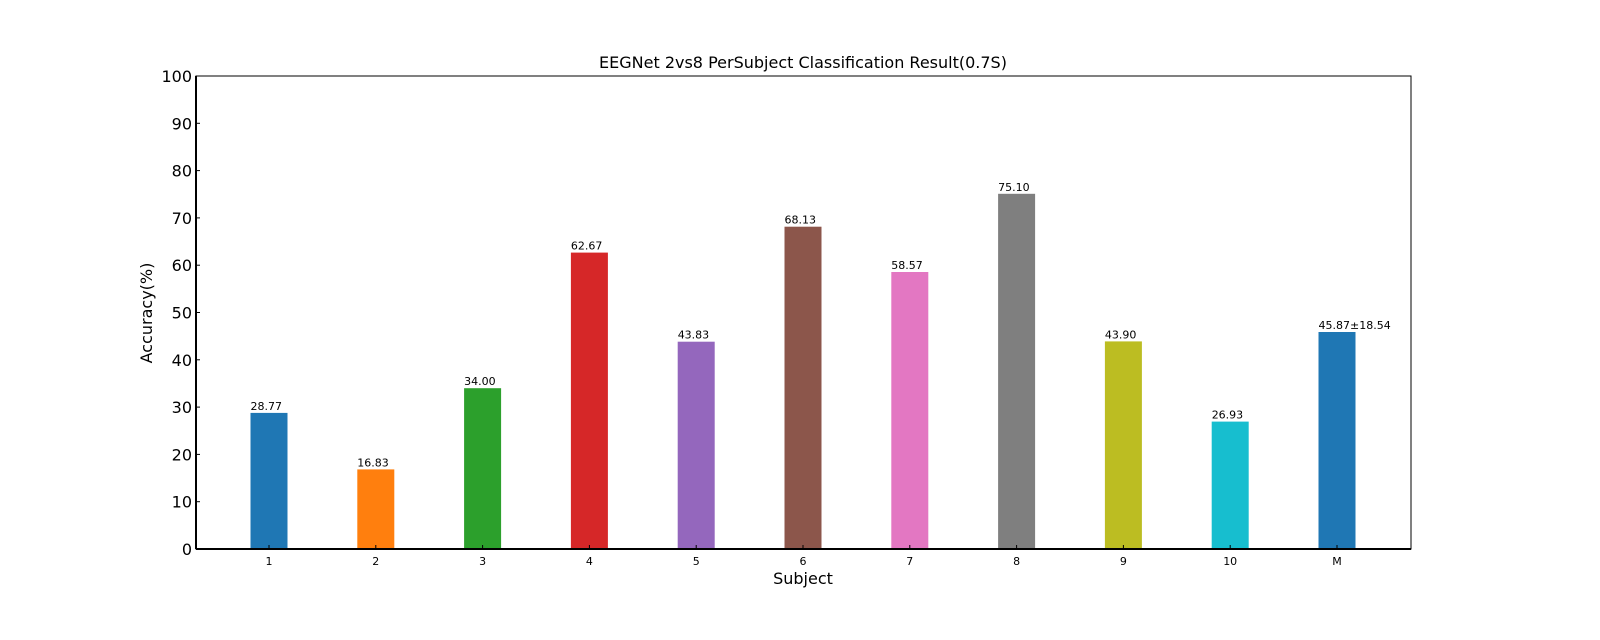  What do you see at coordinates (267, 406) in the screenshot?
I see `data-label-1: 28.77` at bounding box center [267, 406].